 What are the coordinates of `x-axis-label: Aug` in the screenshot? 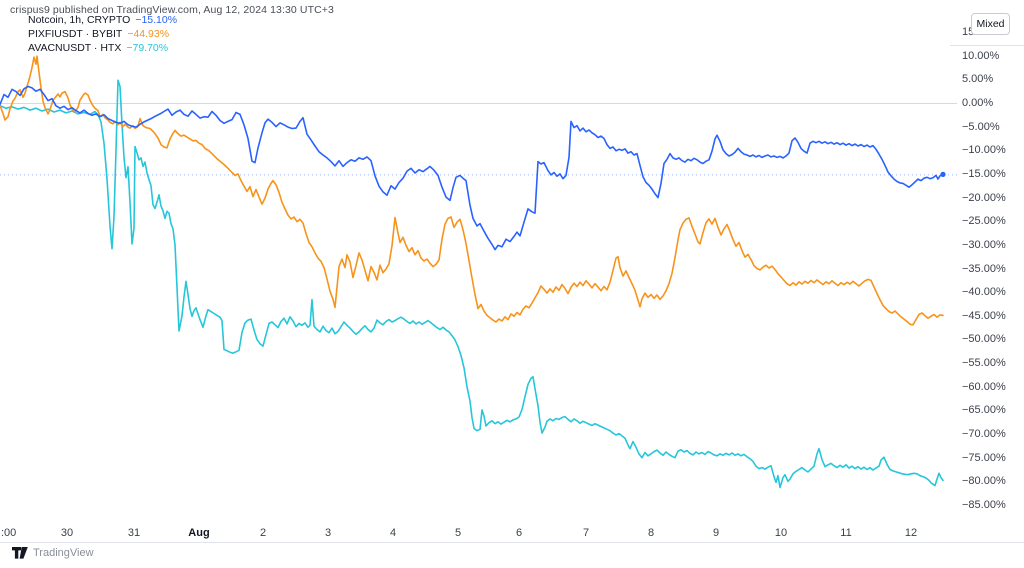 It's located at (199, 533).